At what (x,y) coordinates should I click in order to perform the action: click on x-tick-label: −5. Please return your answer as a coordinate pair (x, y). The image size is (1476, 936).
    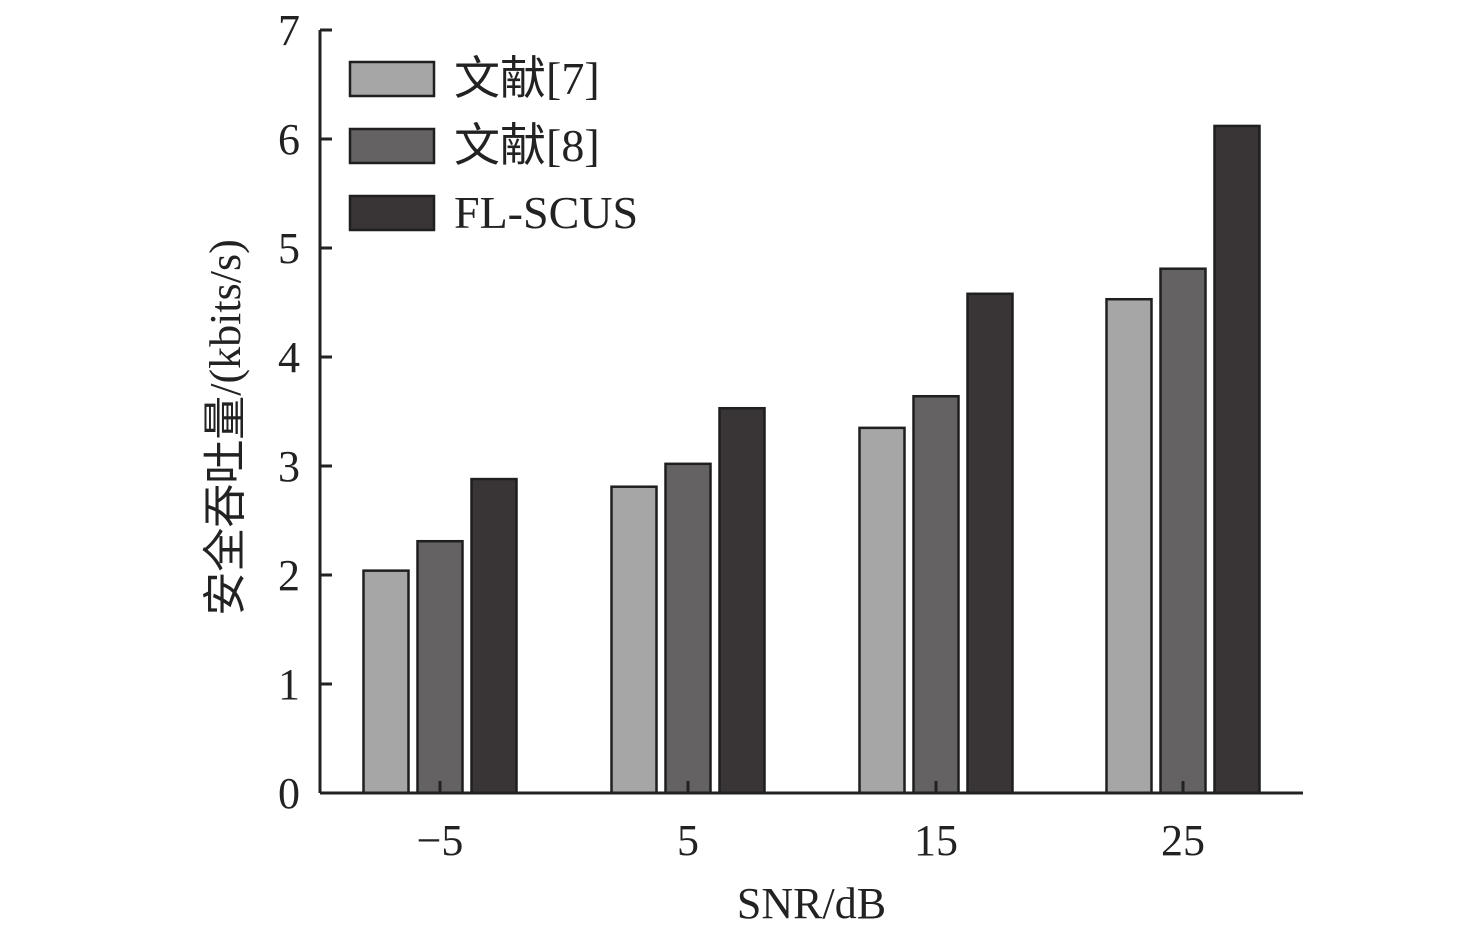
    Looking at the image, I should click on (440, 840).